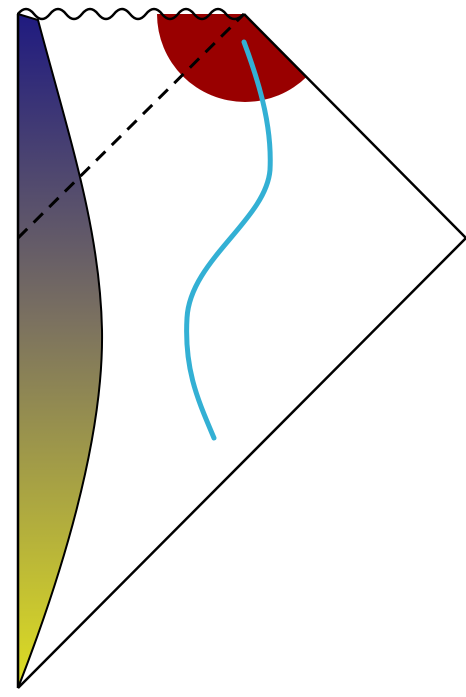  Describe the element at coordinates (131, 14) in the screenshot. I see `wavy-top-boundary` at that location.